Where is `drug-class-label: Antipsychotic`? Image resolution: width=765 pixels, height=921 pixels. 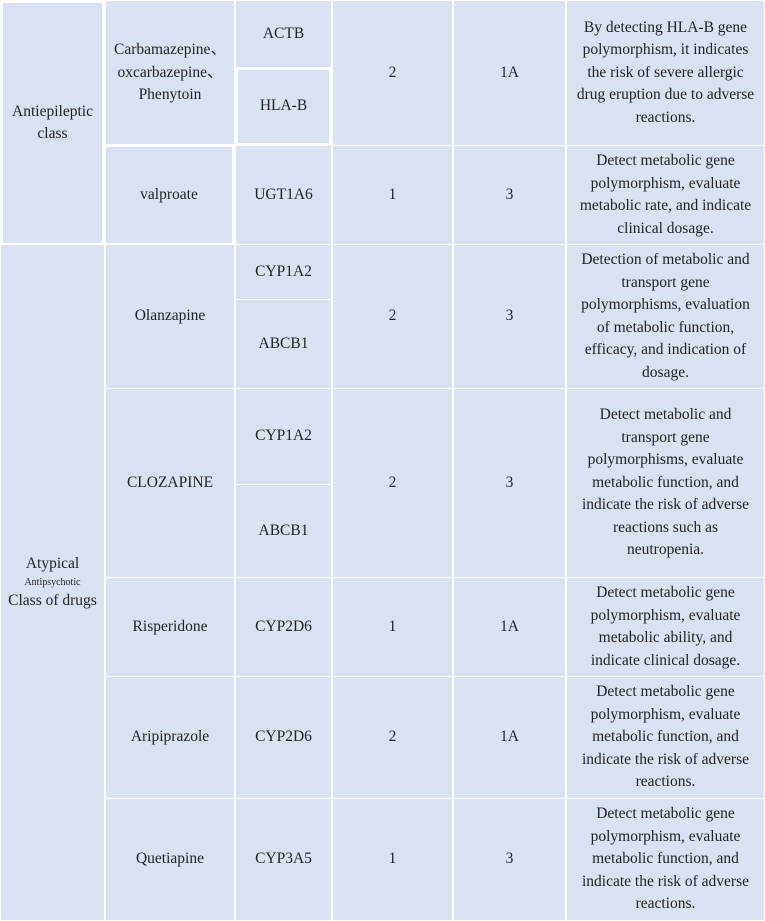 drug-class-label: Antipsychotic is located at coordinates (52, 582).